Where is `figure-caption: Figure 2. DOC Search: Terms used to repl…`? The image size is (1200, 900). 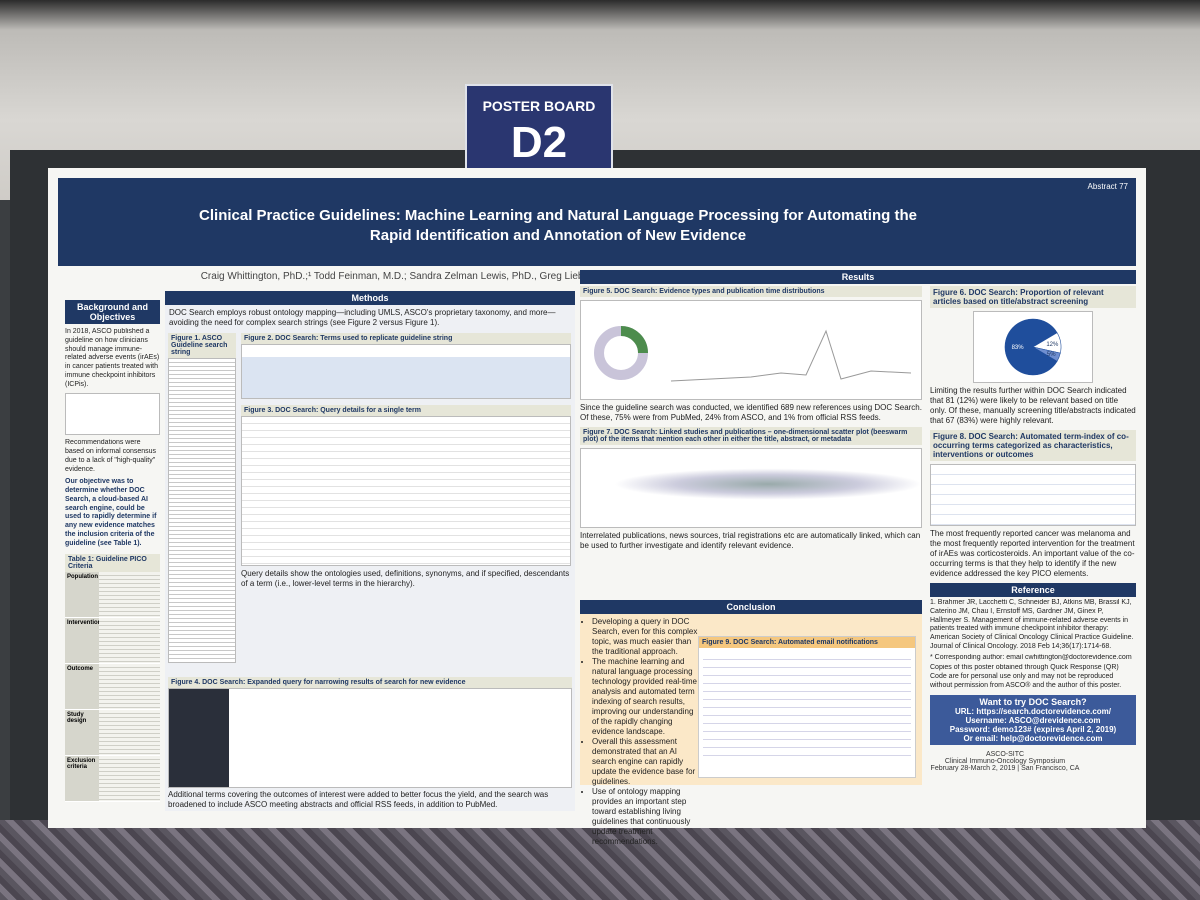
figure-caption: Figure 2. DOC Search: Terms used to repl… is located at coordinates (406, 338).